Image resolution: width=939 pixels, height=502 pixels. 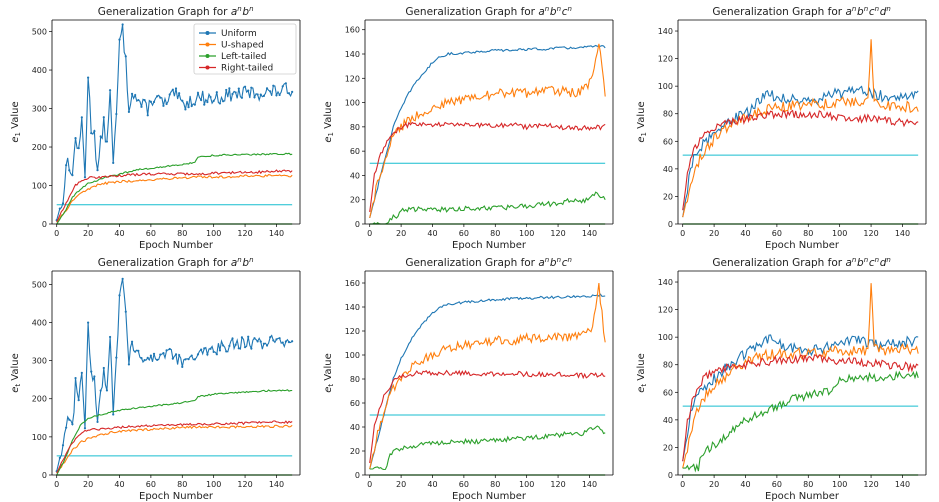 What do you see at coordinates (39, 32) in the screenshot?
I see `y-tick-label: 500` at bounding box center [39, 32].